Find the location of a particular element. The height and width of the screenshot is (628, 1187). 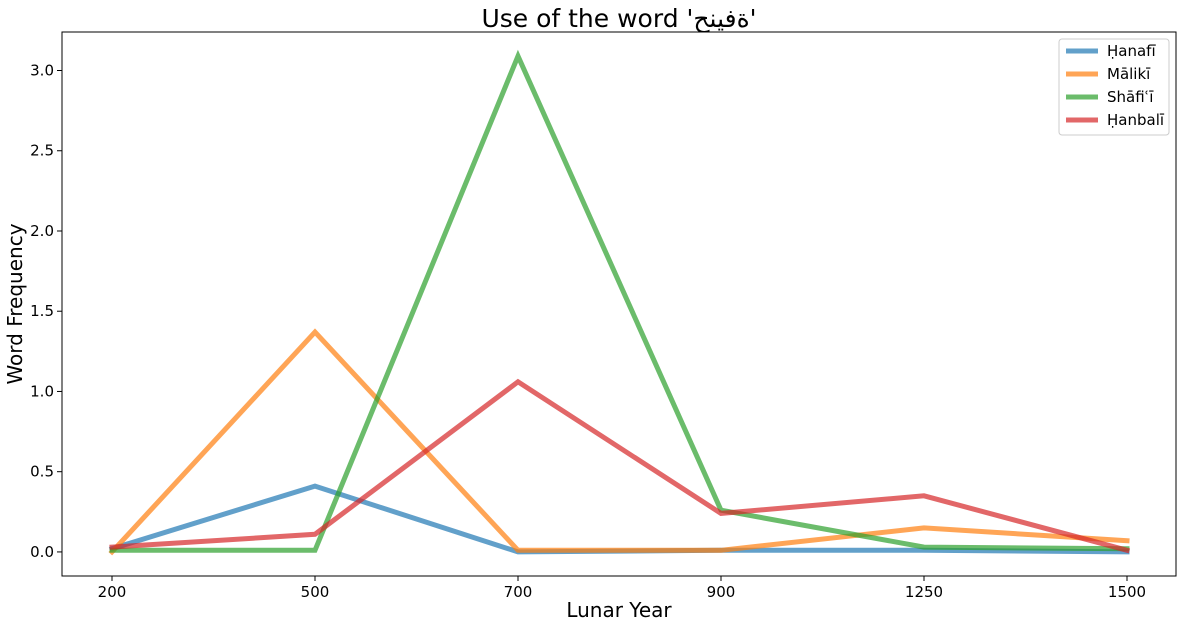

x-tick-label: 200 is located at coordinates (112, 592).